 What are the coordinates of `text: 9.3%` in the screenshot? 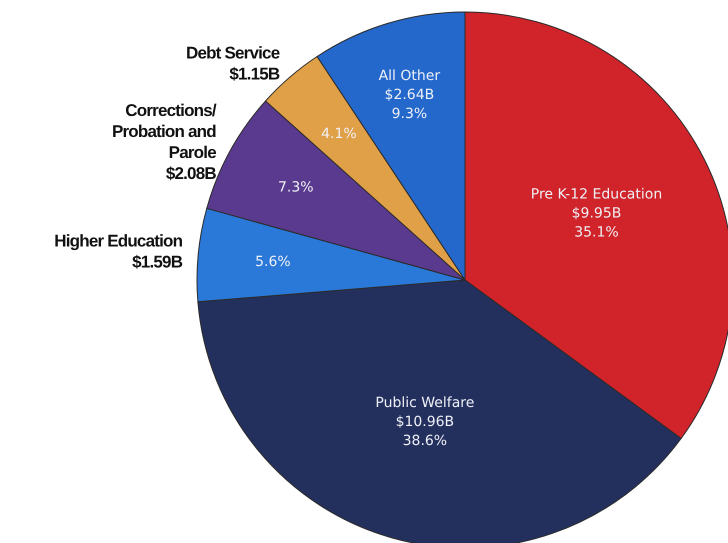 It's located at (410, 114).